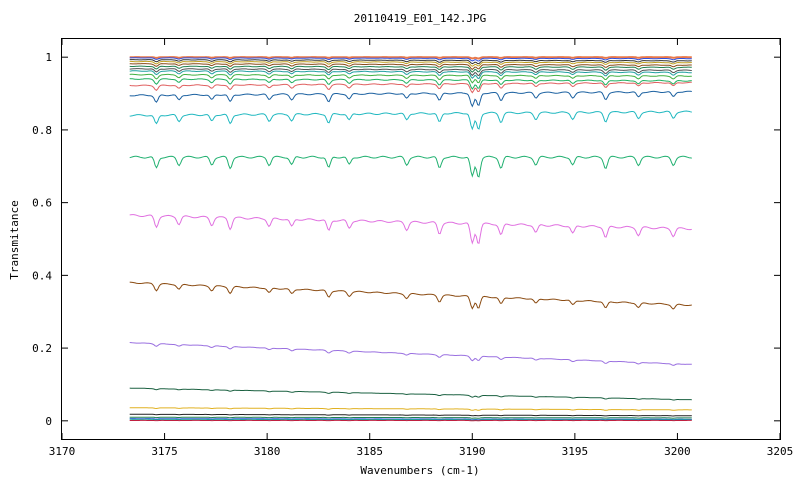  I want to click on y-tick-label: 0, so click(48, 421).